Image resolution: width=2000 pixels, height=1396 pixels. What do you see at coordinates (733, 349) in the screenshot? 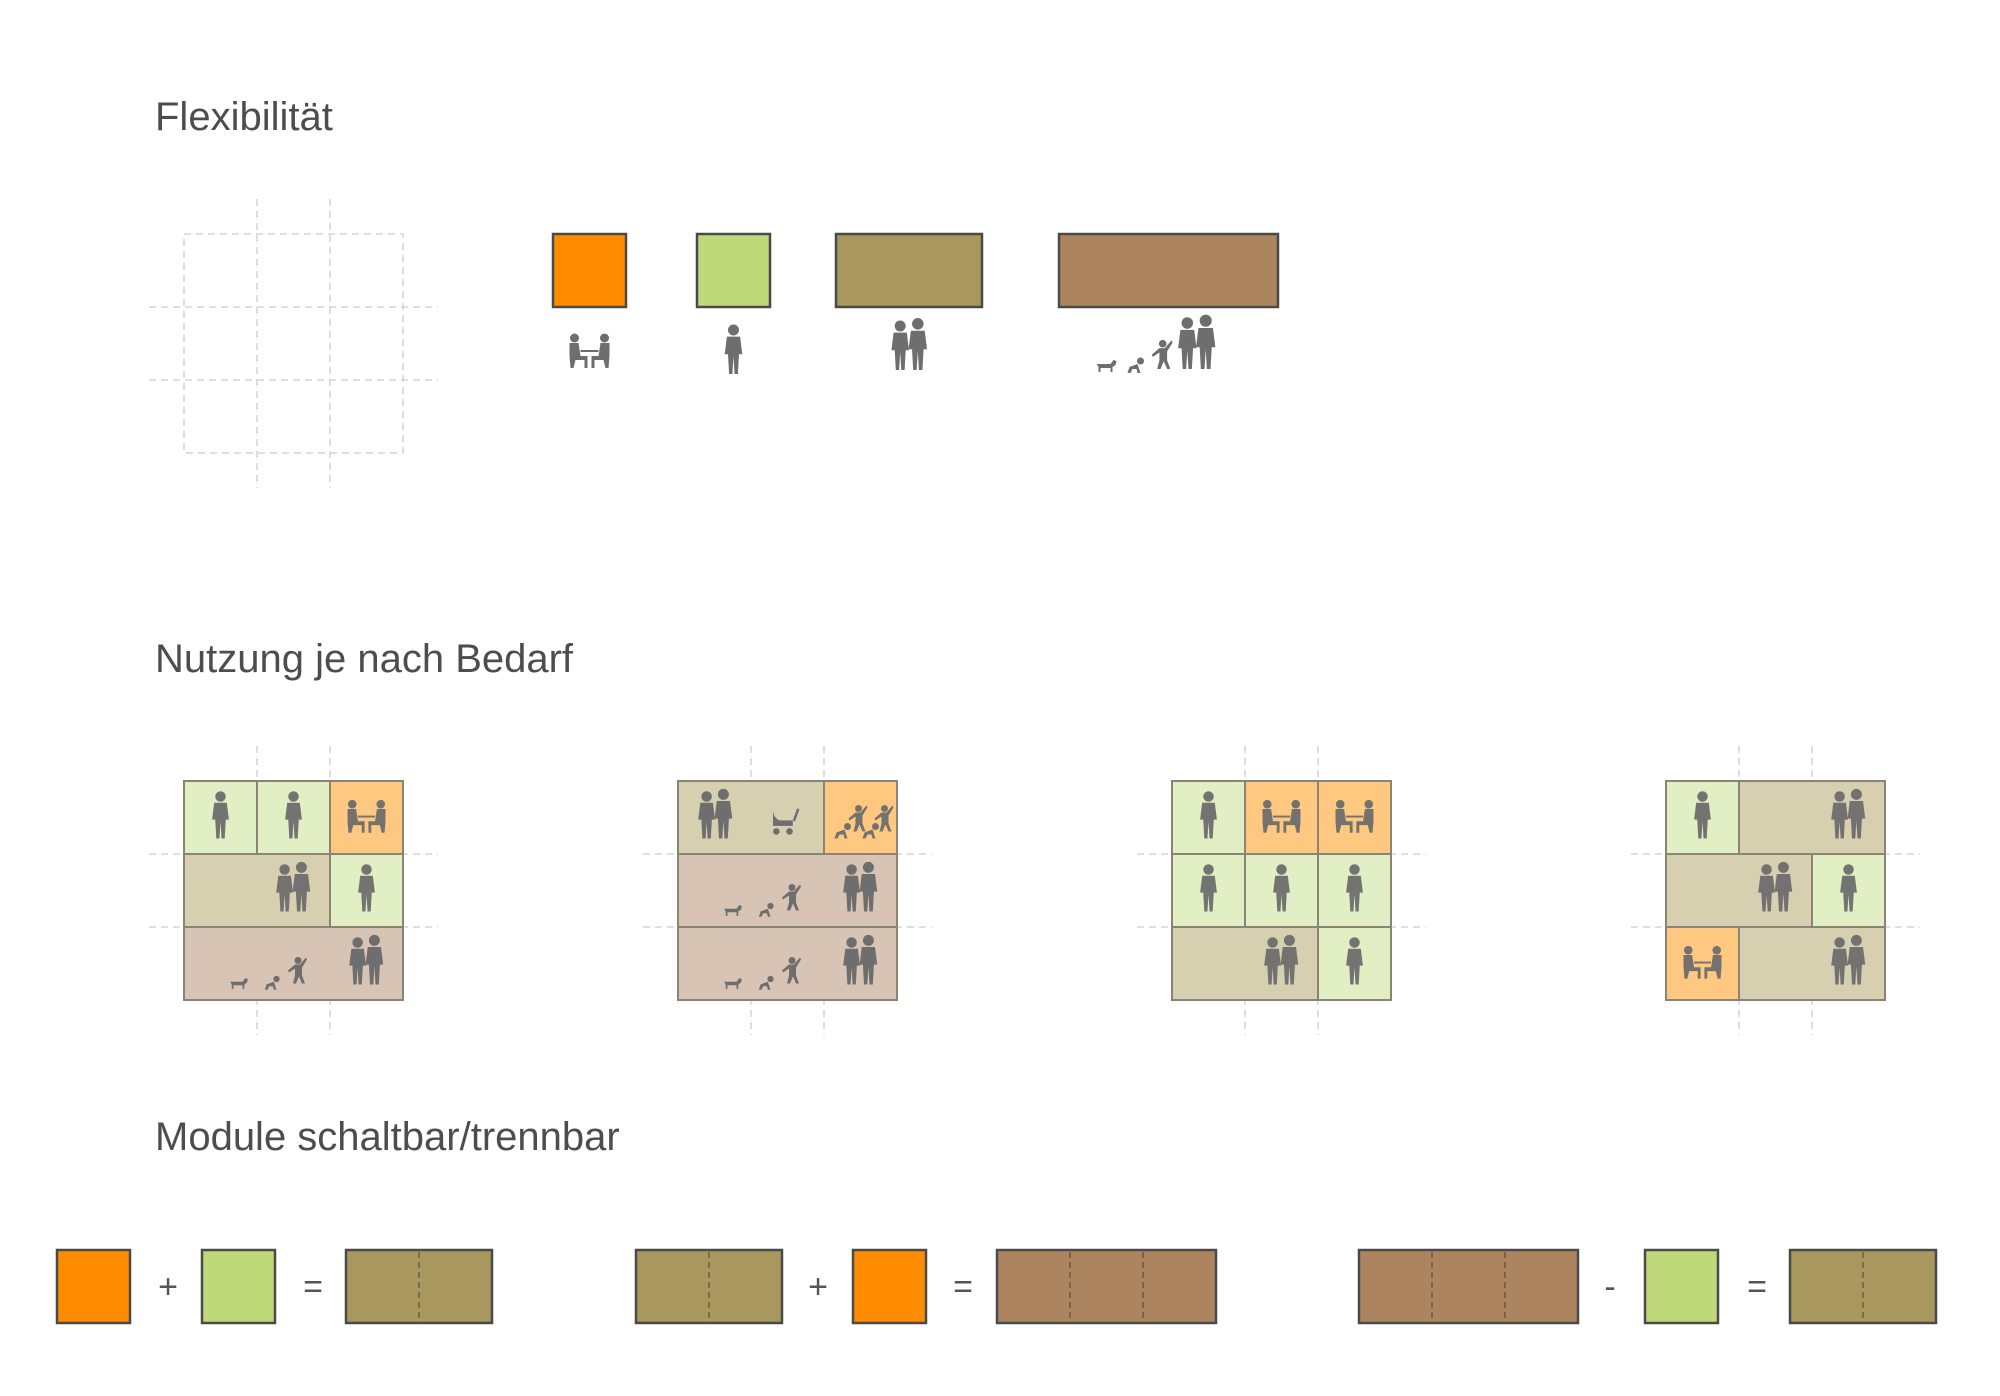
I see `single-person-icon` at bounding box center [733, 349].